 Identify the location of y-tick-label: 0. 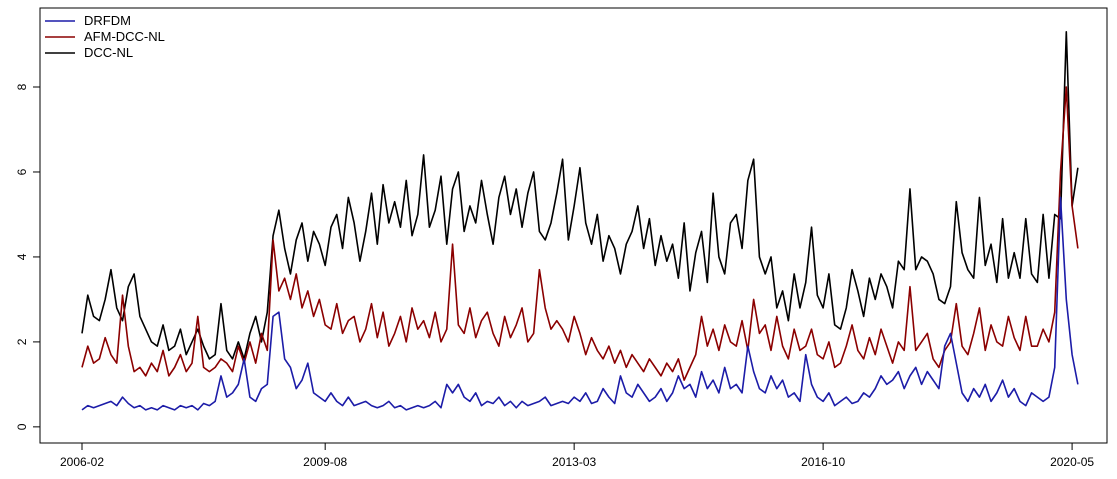
(22, 426).